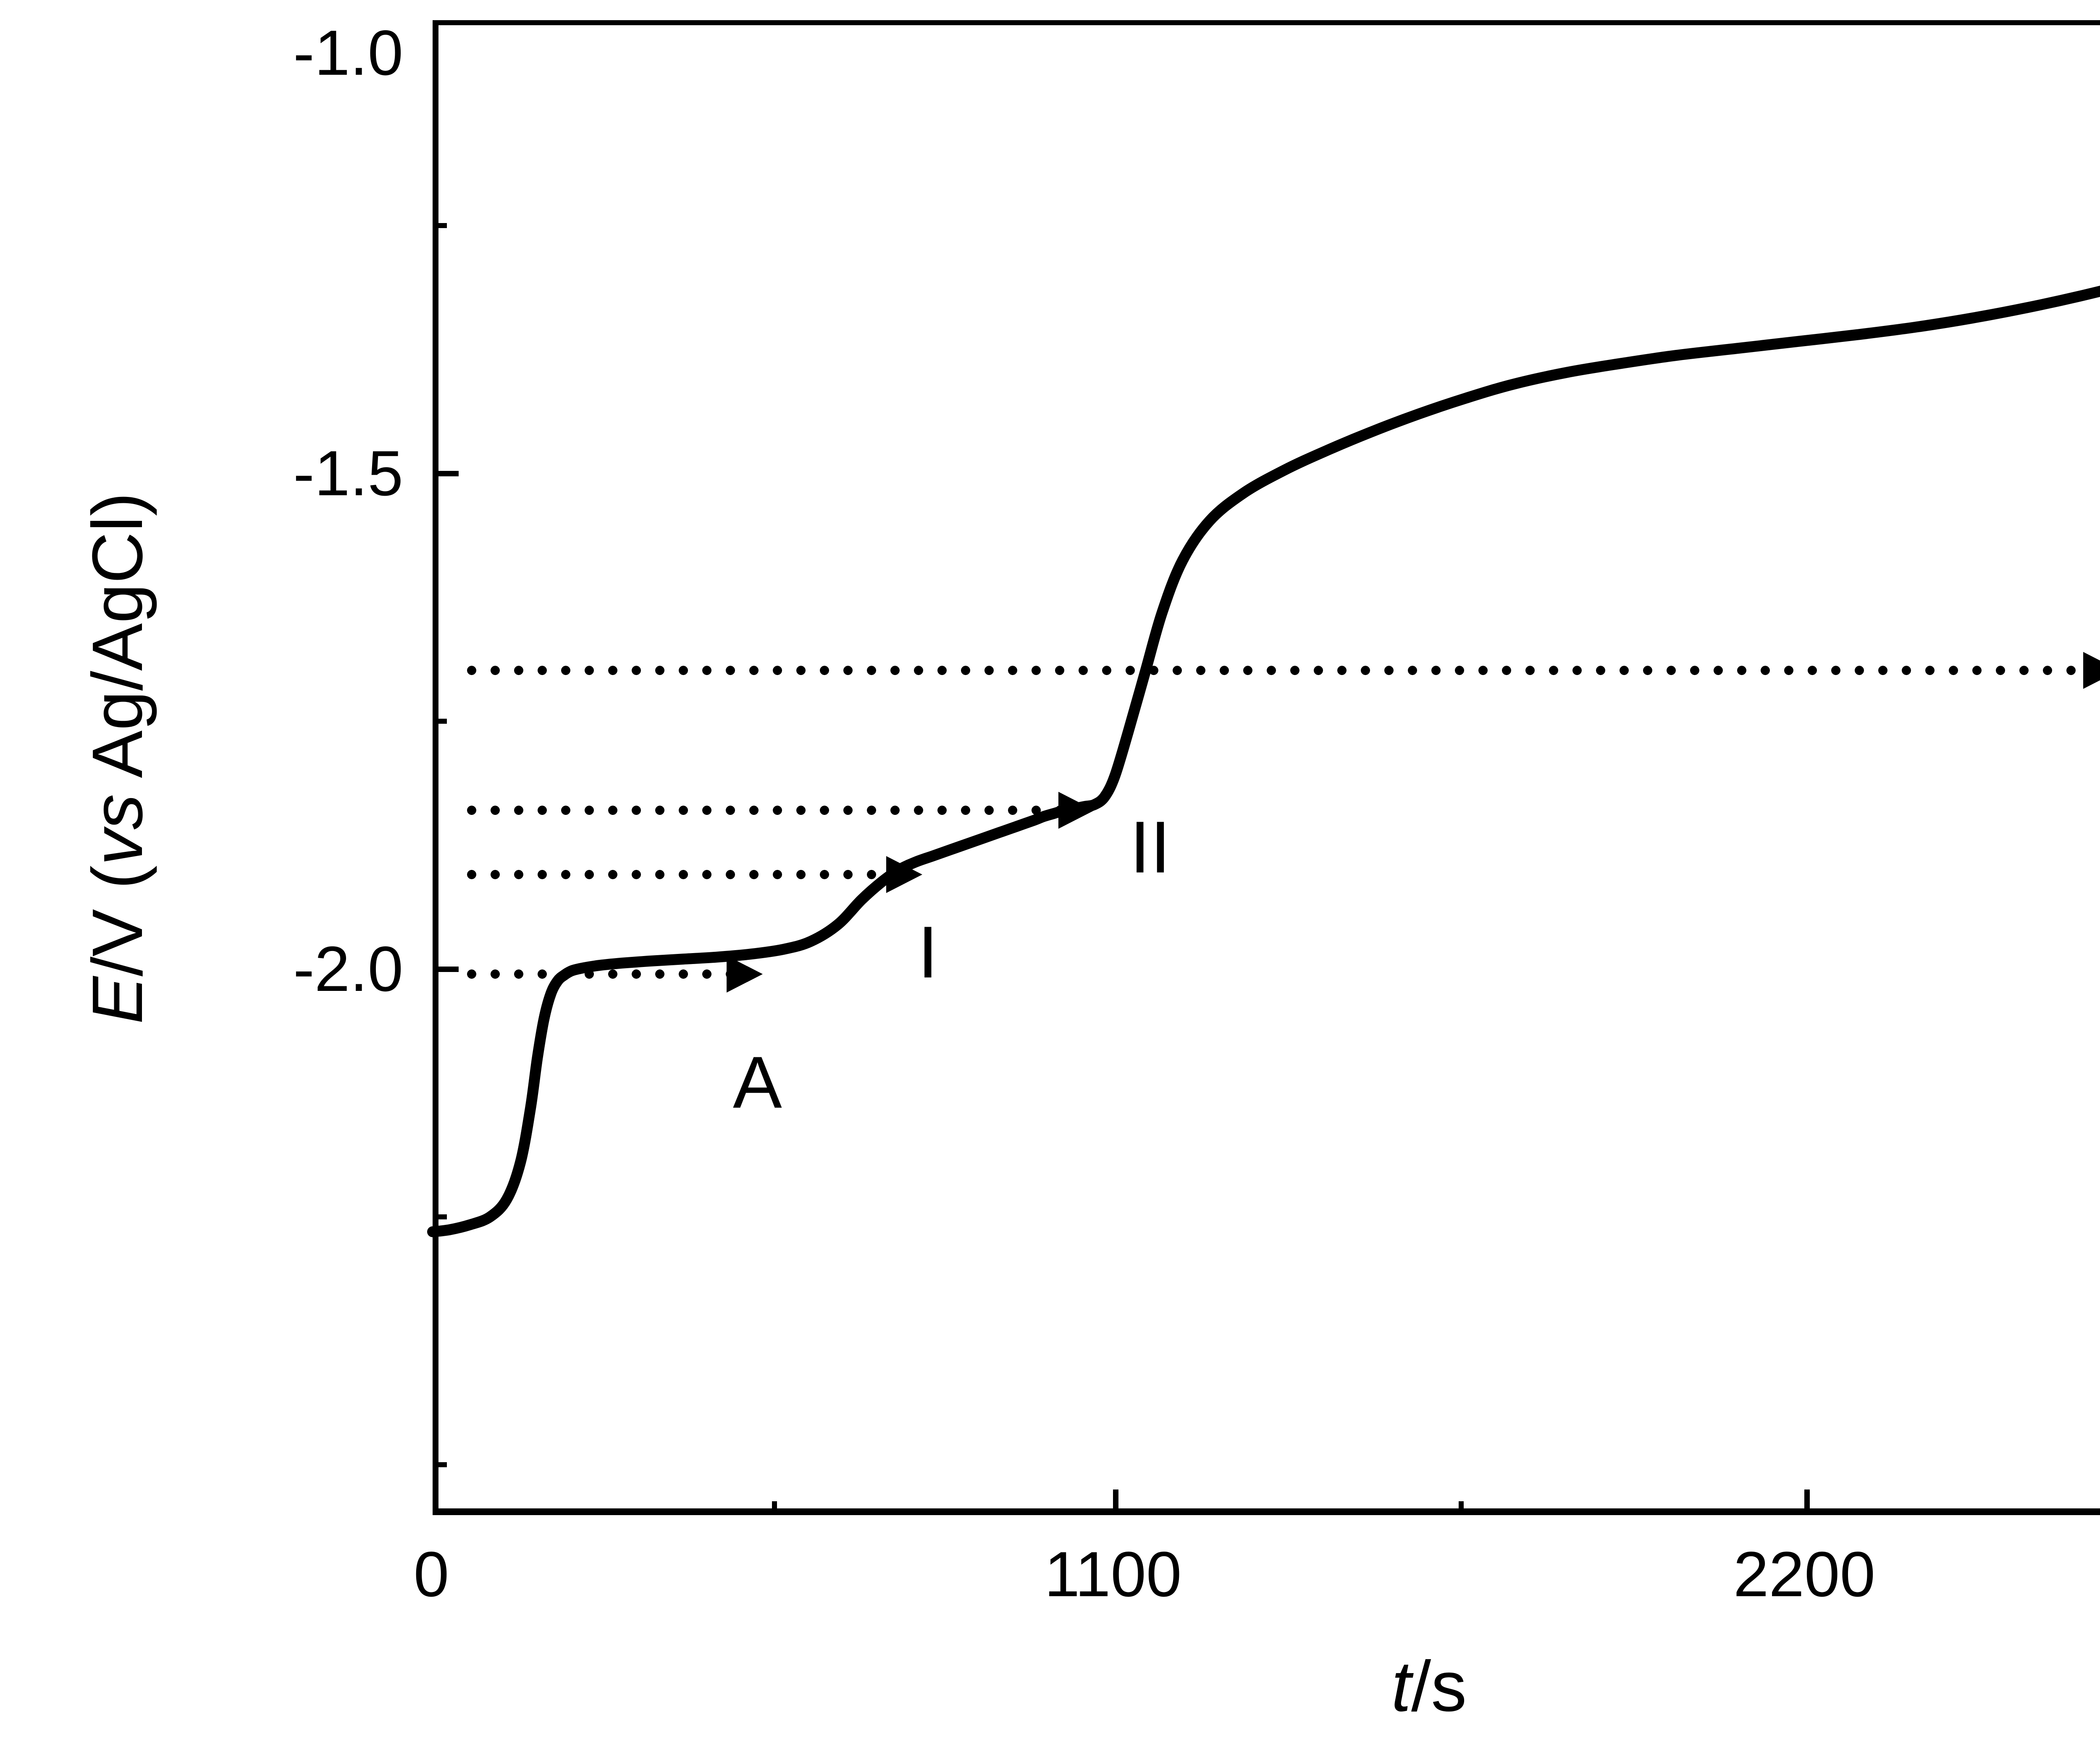 This screenshot has width=2100, height=1739. Describe the element at coordinates (118, 943) in the screenshot. I see `y-axis-title-unit: /V` at that location.